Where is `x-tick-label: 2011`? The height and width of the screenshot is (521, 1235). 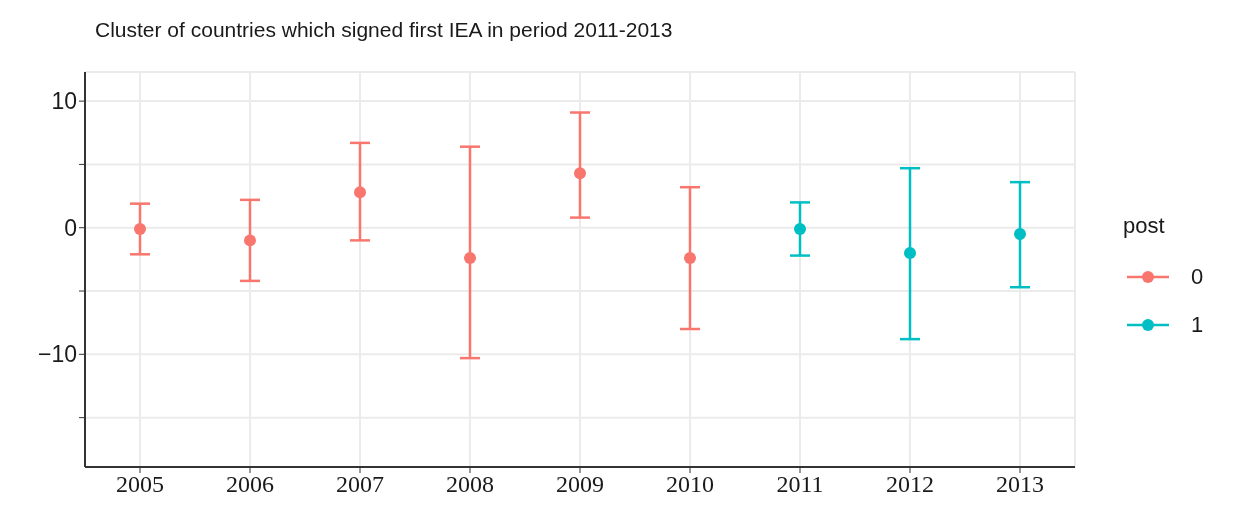
x-tick-label: 2011 is located at coordinates (800, 484).